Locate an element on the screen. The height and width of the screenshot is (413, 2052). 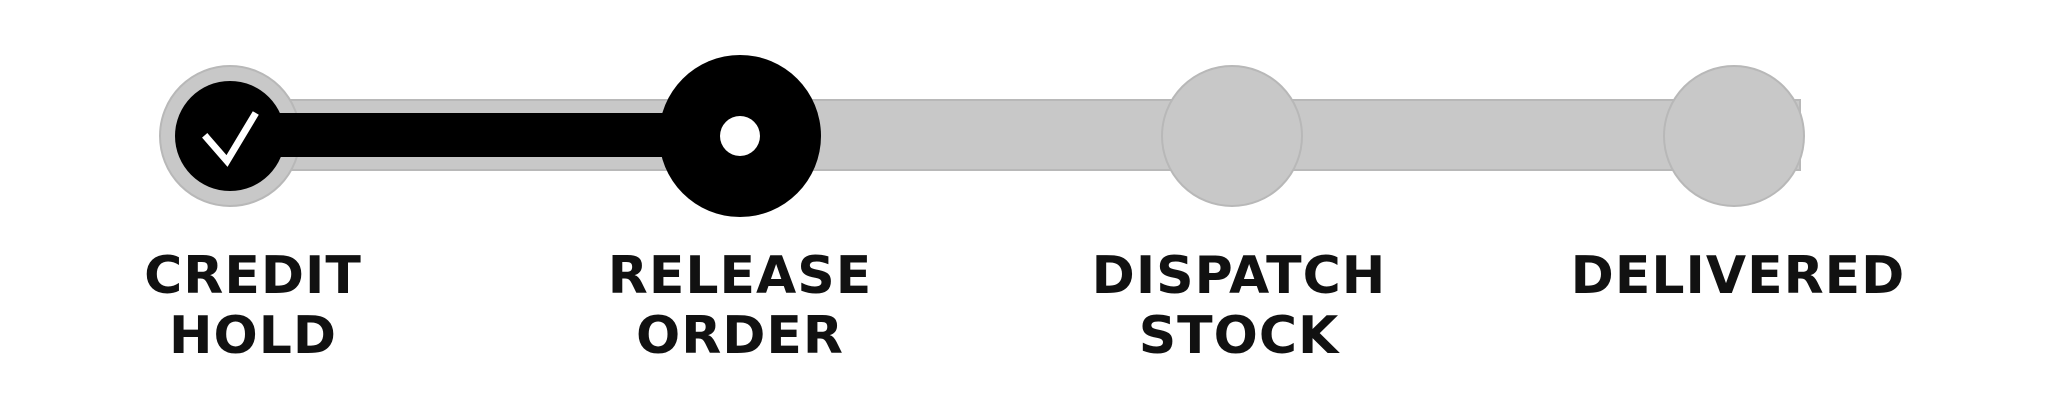
step-label-dispatch-stock: DISPATCH STOCK is located at coordinates (1239, 306).